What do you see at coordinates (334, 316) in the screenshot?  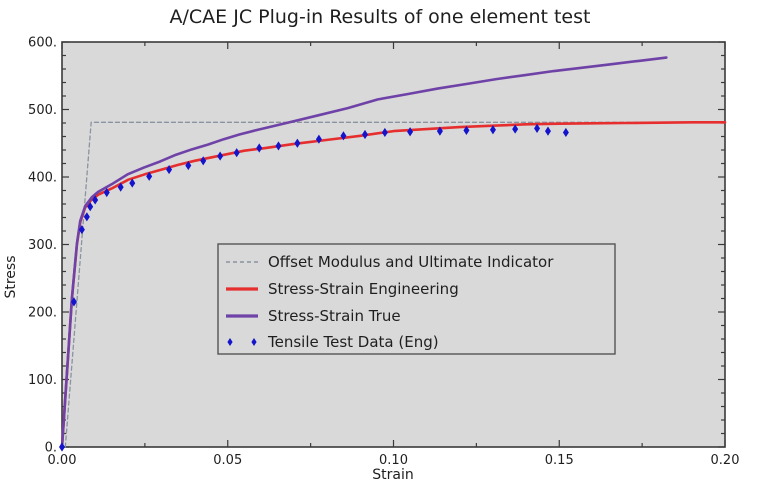 I see `legend-label-true: Stress-Strain True` at bounding box center [334, 316].